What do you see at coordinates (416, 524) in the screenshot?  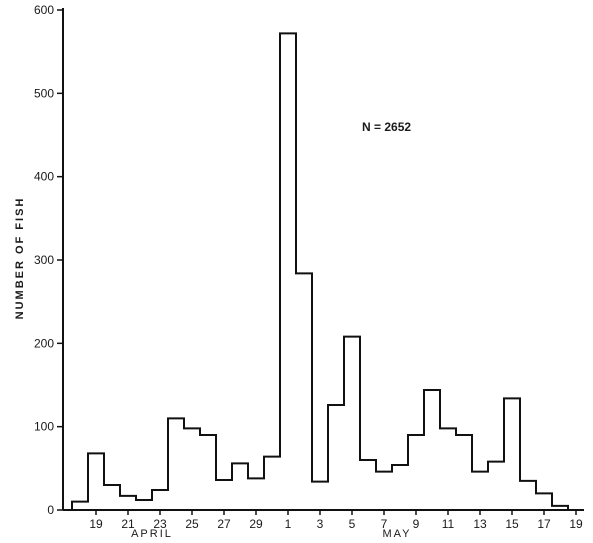 I see `x-tick-label: 9` at bounding box center [416, 524].